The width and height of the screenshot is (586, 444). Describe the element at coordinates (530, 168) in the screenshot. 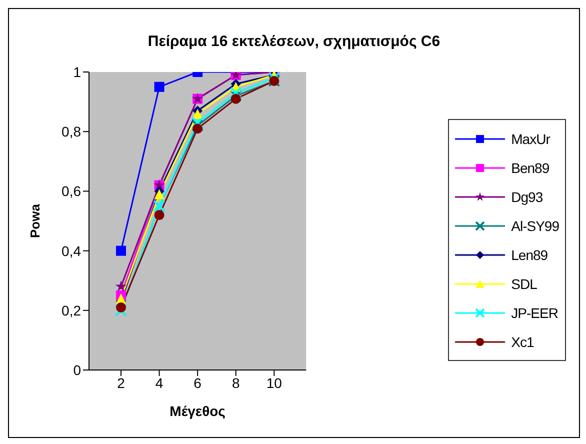

I see `legend-label: Ben89` at that location.